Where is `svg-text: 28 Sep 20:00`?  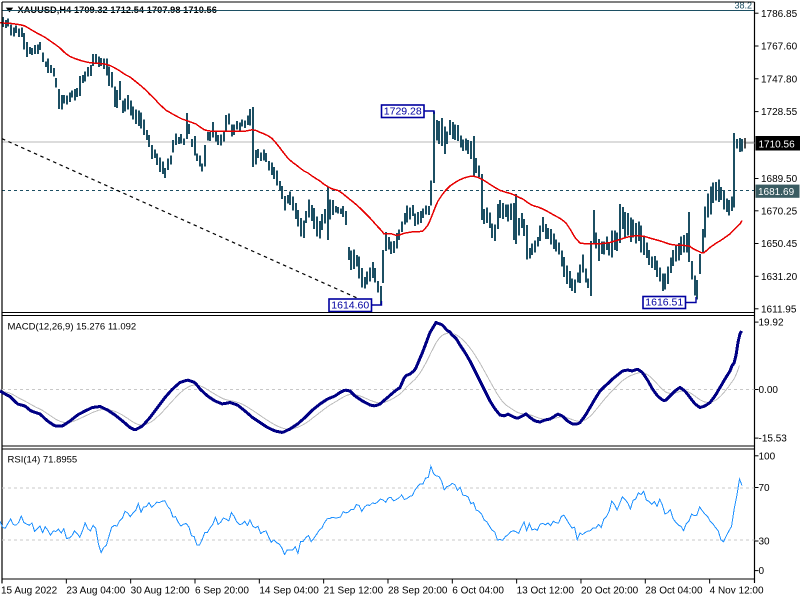
svg-text: 28 Sep 20:00 is located at coordinates (418, 591).